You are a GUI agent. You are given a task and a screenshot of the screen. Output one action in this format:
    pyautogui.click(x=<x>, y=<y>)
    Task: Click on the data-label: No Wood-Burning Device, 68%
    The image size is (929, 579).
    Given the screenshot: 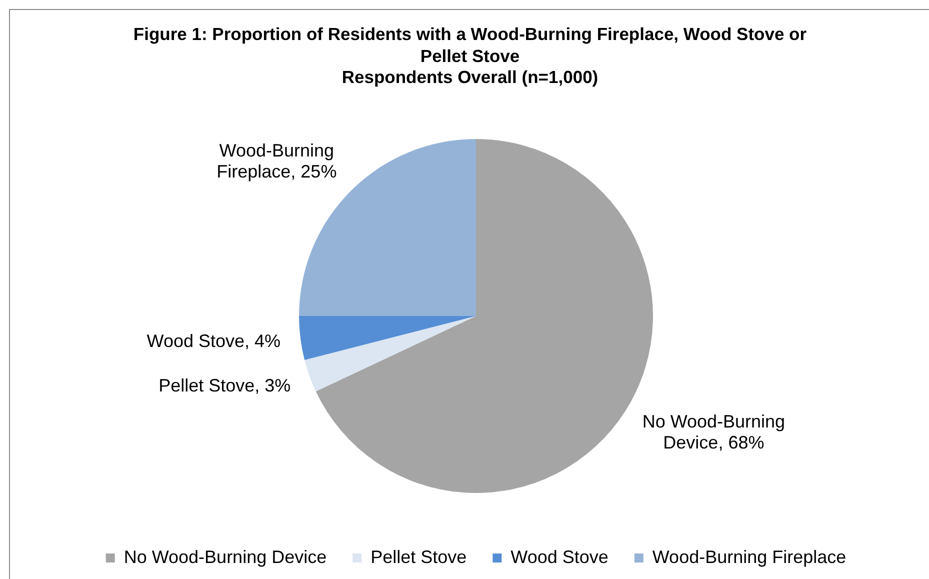 What is the action you would take?
    pyautogui.click(x=714, y=431)
    